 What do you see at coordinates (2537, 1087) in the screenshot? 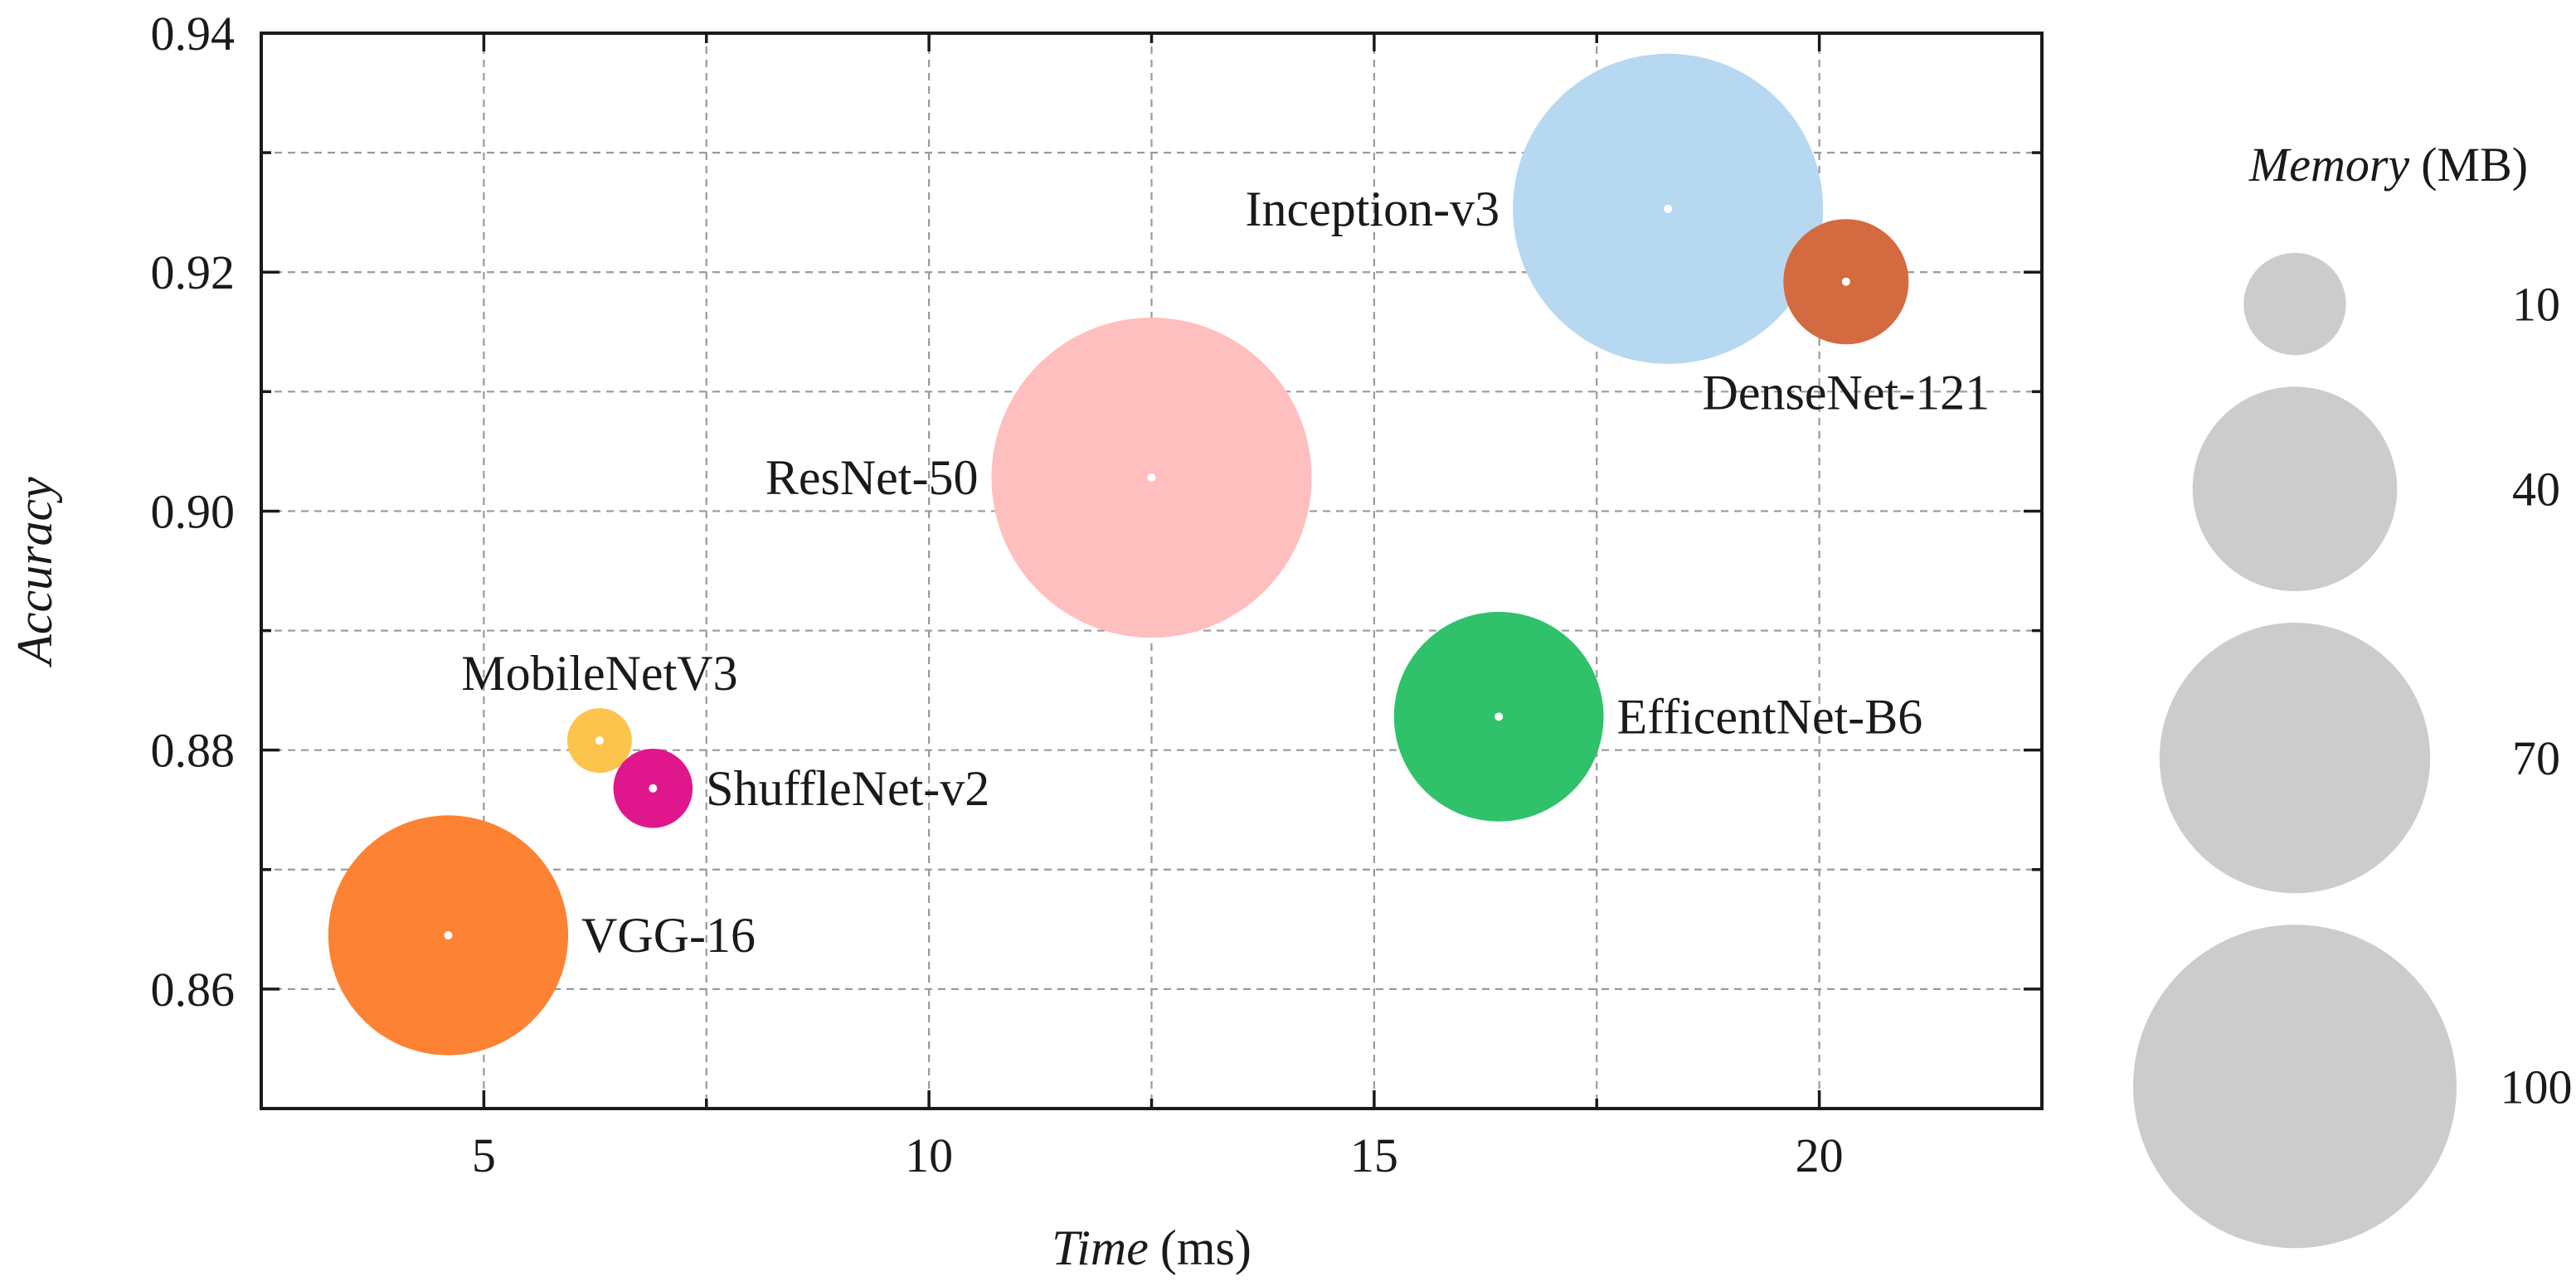
I see `legend-label-100: 100` at bounding box center [2537, 1087].